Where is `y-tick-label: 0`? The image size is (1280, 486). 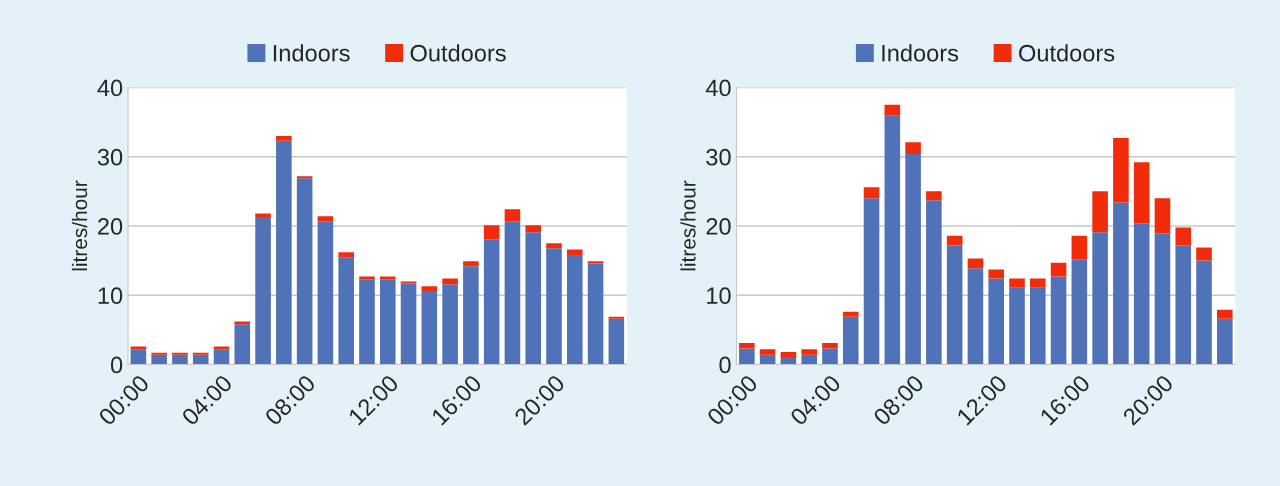 y-tick-label: 0 is located at coordinates (116, 365).